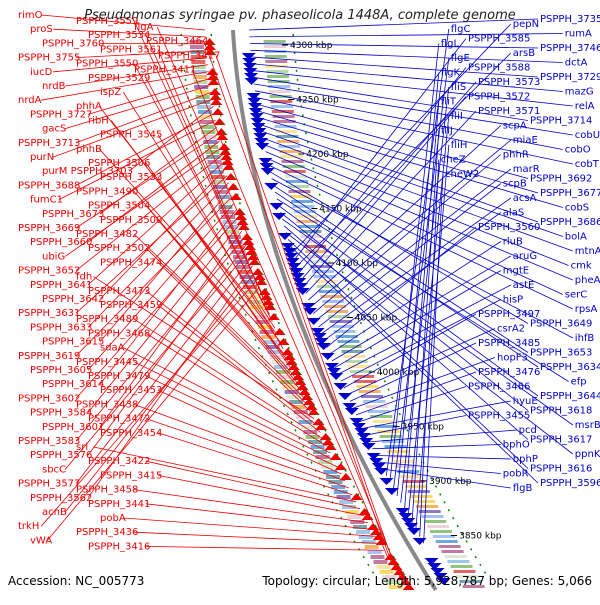 This screenshot has height=605, width=600. Describe the element at coordinates (49, 143) in the screenshot. I see `gene-label: PSPPH_3713` at that location.